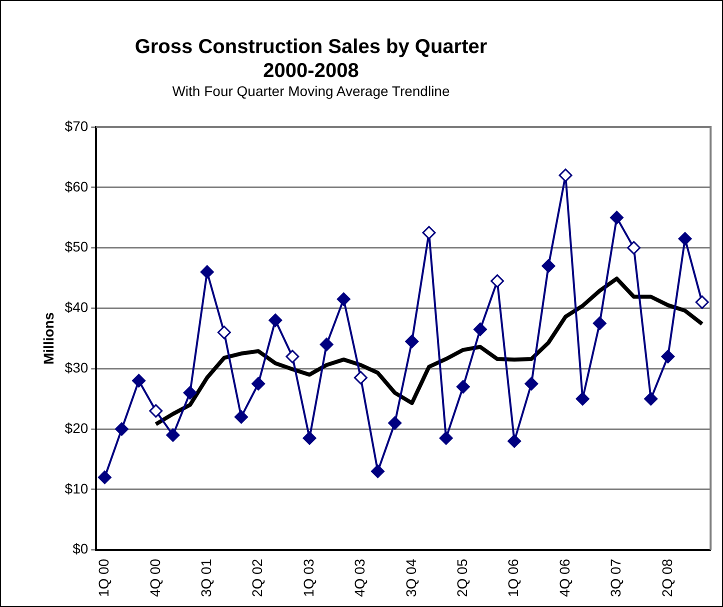 This screenshot has width=723, height=607. Describe the element at coordinates (76, 367) in the screenshot. I see `y-tick-label: $30` at that location.